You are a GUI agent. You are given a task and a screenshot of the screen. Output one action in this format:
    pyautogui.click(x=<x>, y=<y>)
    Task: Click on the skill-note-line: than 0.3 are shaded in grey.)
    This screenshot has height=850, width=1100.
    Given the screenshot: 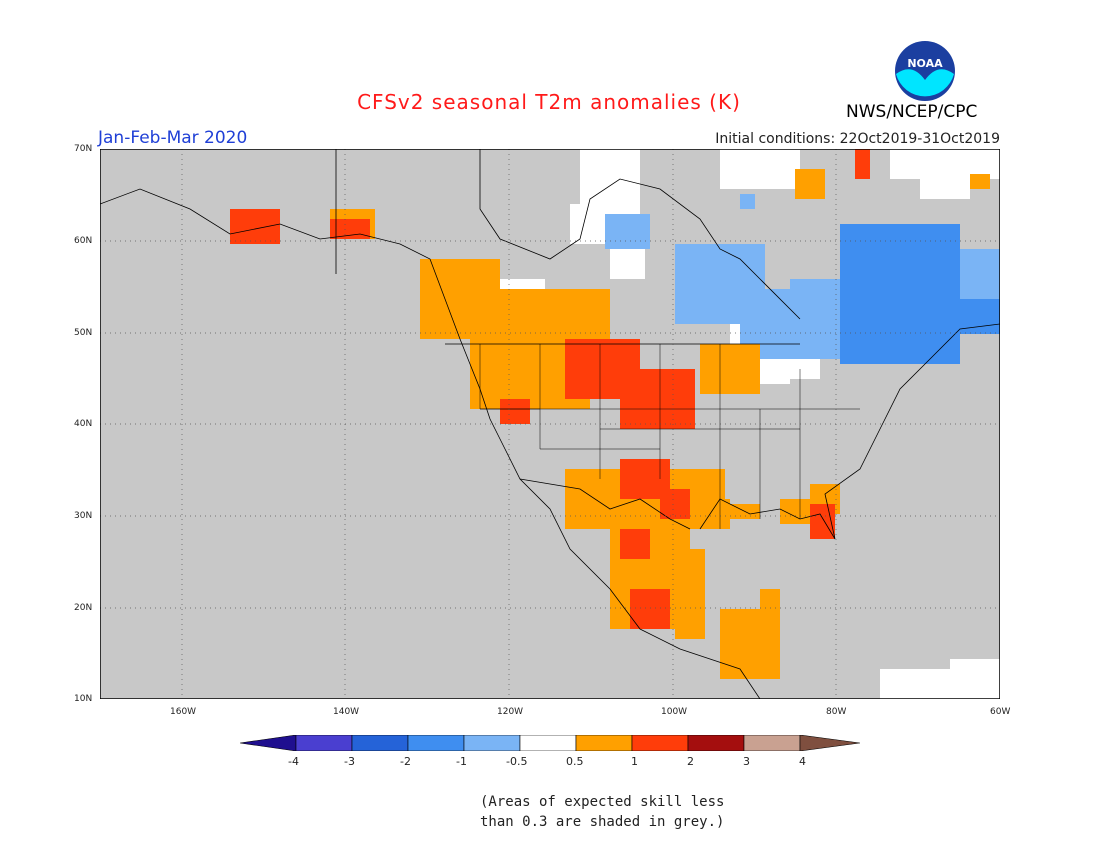 What is the action you would take?
    pyautogui.click(x=602, y=822)
    